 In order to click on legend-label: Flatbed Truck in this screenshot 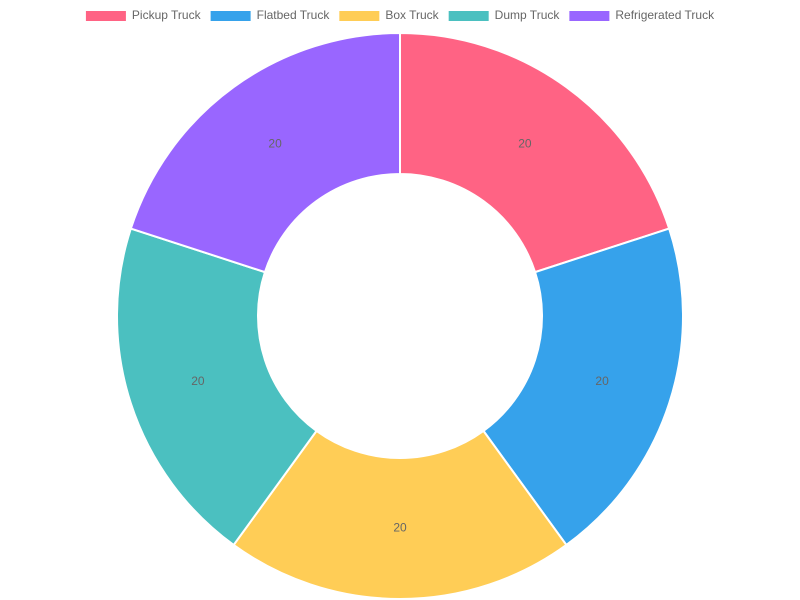, I will do `click(294, 15)`.